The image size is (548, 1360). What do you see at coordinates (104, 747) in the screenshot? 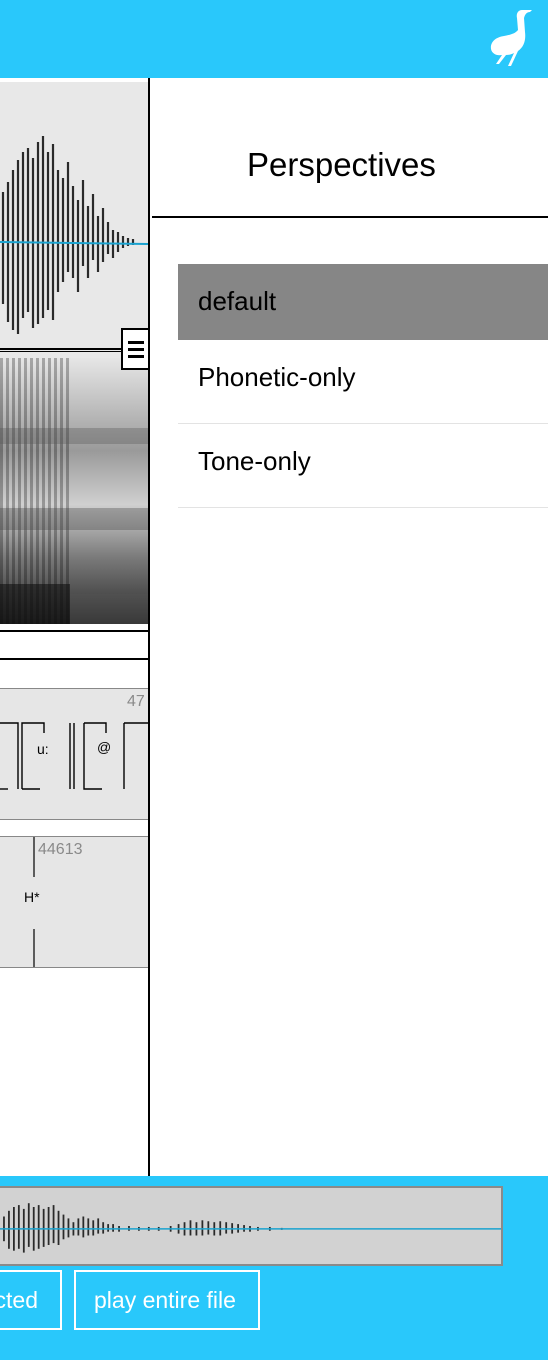
I see `segment-label: @` at bounding box center [104, 747].